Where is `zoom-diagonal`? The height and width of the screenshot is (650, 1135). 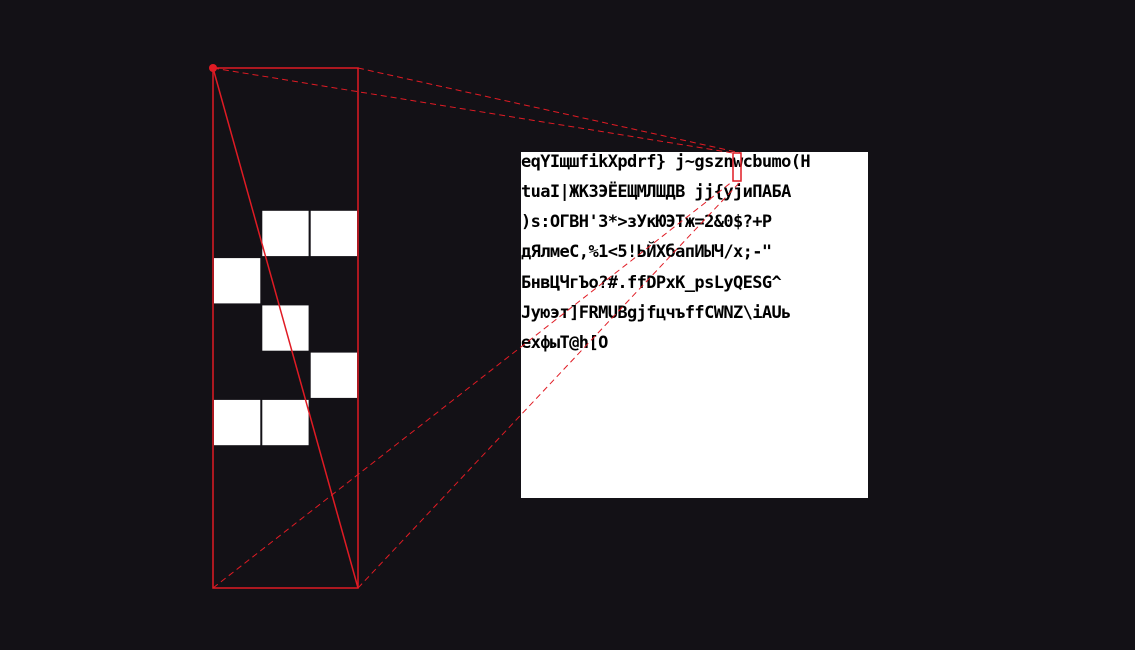
zoom-diagonal is located at coordinates (285, 328).